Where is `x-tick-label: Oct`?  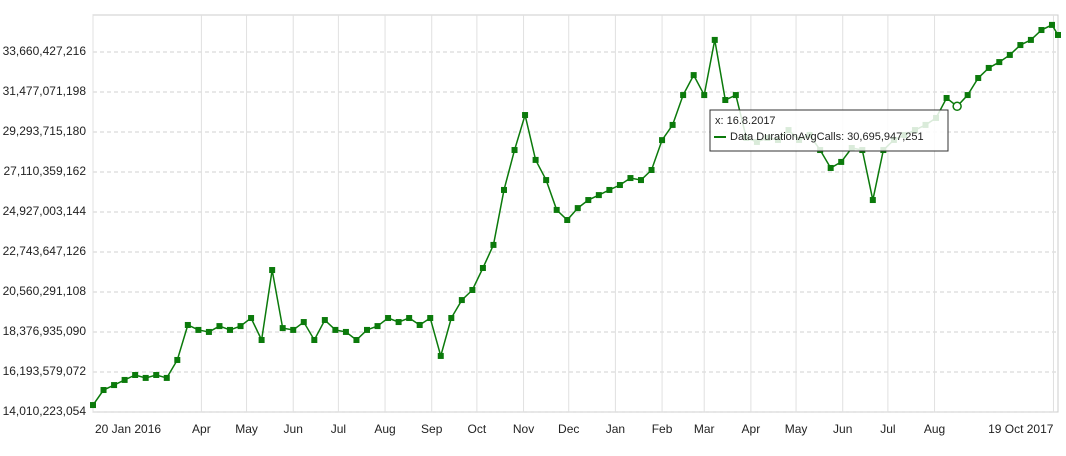
x-tick-label: Oct is located at coordinates (477, 429).